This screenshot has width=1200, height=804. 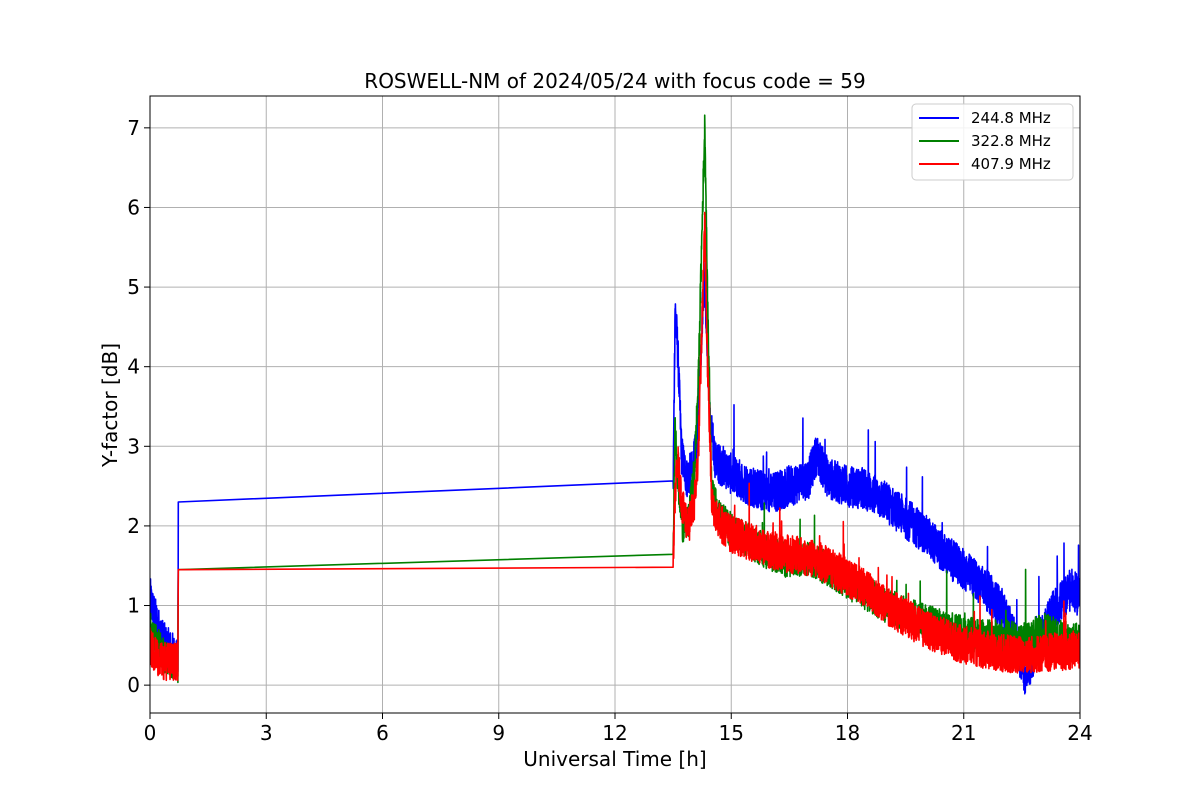 What do you see at coordinates (133, 287) in the screenshot?
I see `y-tick-label: 5` at bounding box center [133, 287].